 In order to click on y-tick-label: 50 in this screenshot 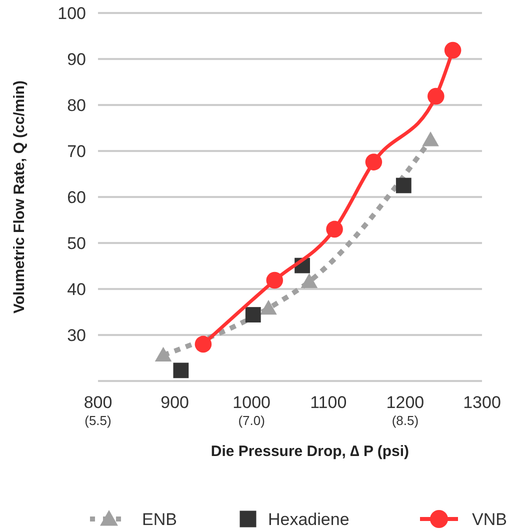, I will do `click(76, 243)`.